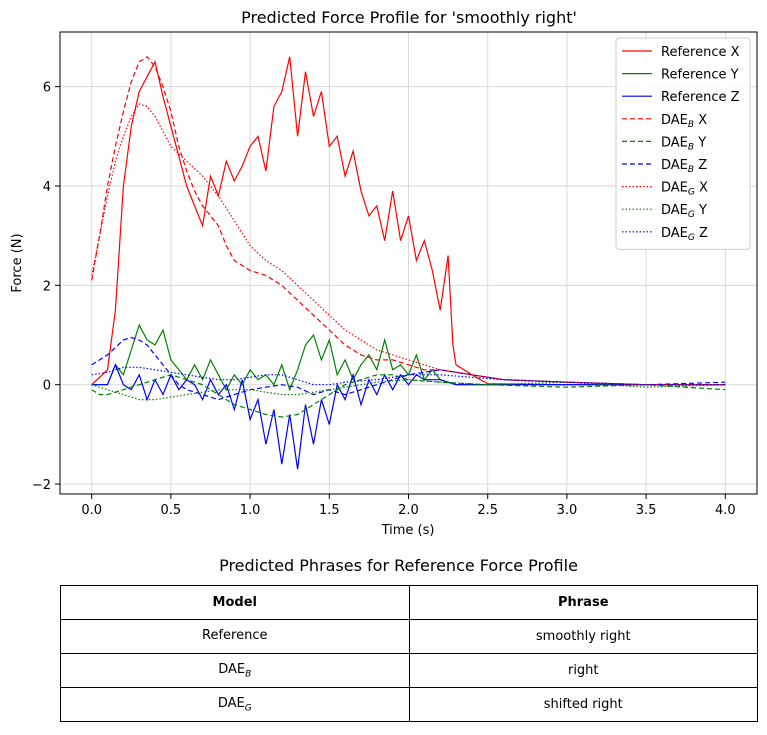 Image resolution: width=767 pixels, height=735 pixels. I want to click on header-phrase: Phrase, so click(583, 602).